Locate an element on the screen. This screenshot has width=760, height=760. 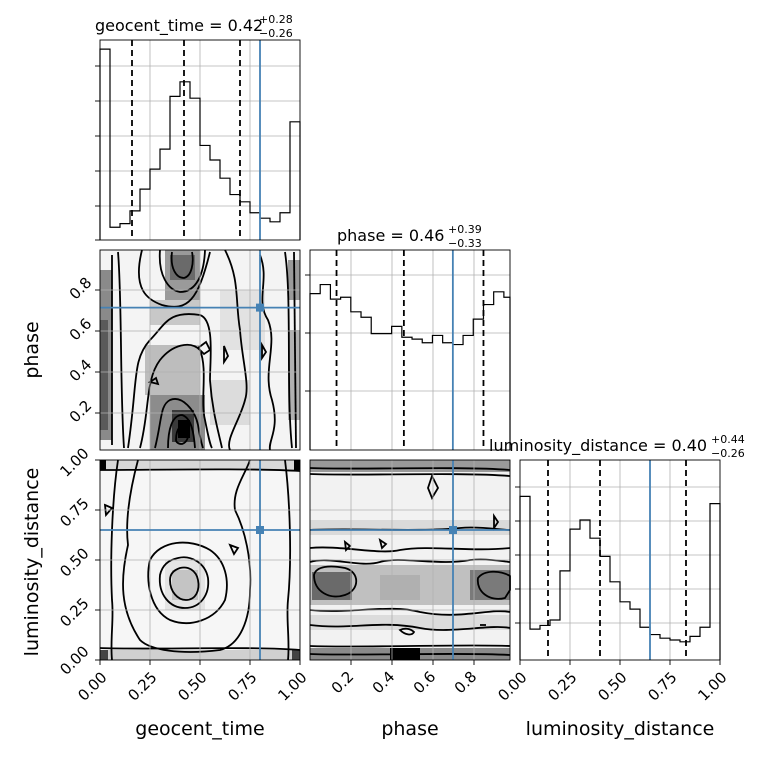
xlabel-geocent-time: geocent_time is located at coordinates (199, 729).